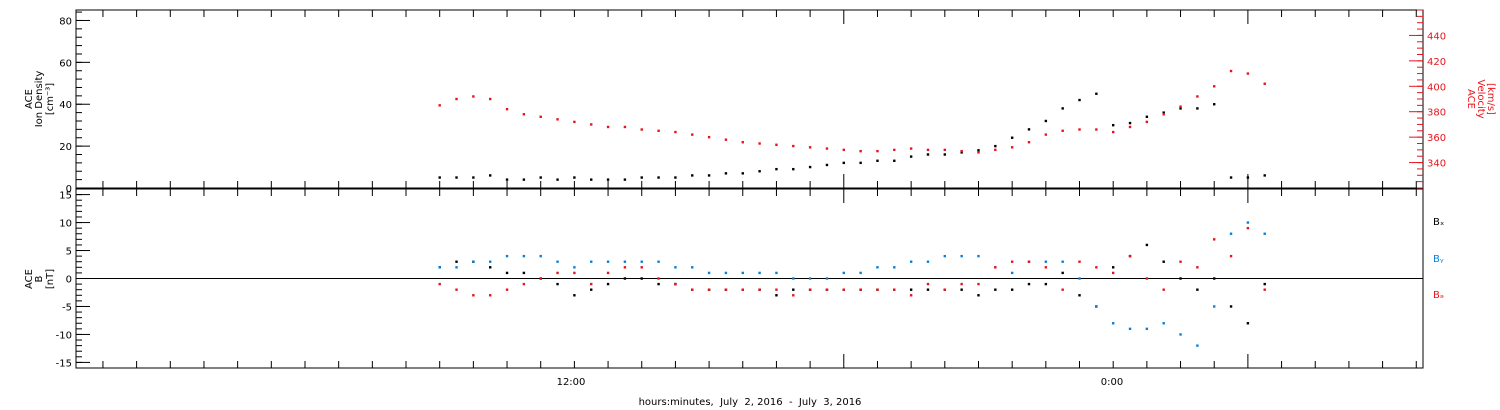 The height and width of the screenshot is (410, 1500). Describe the element at coordinates (1438, 259) in the screenshot. I see `legend-by: Bᵧ` at that location.